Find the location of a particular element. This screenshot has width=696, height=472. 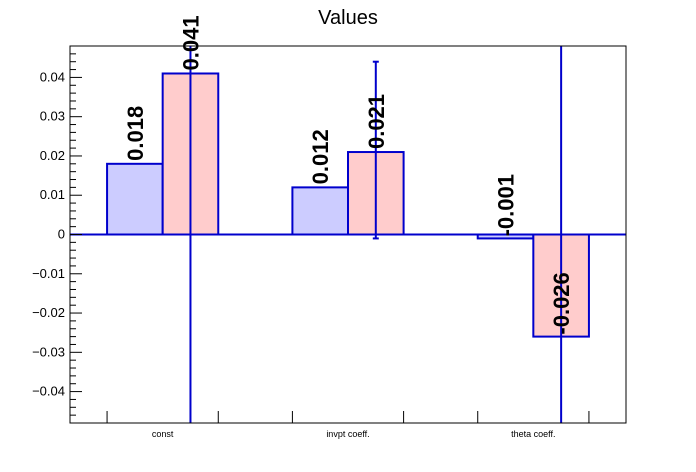

y-tick-label: 0.01 is located at coordinates (52, 194).